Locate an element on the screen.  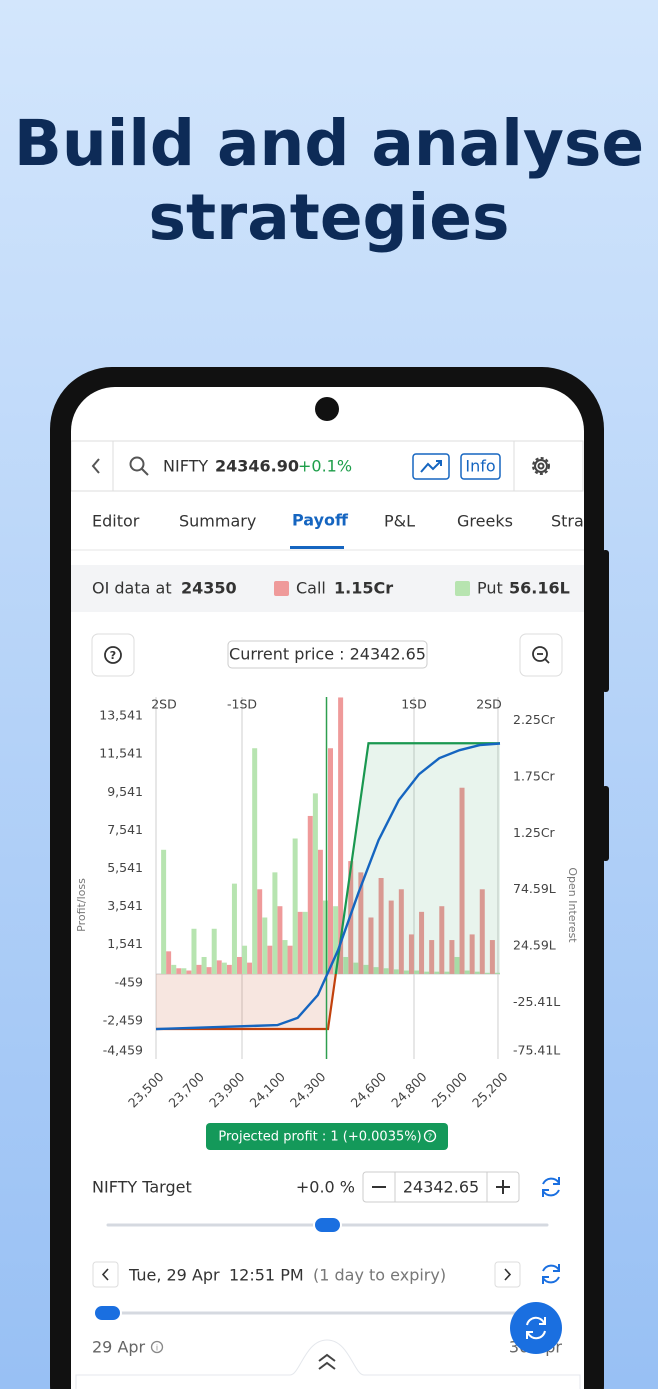
back-button is located at coordinates (95, 466).